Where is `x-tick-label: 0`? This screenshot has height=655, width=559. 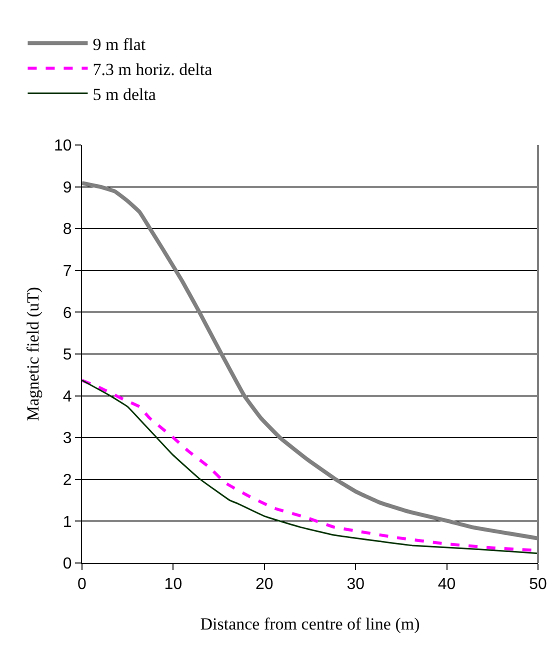
x-tick-label: 0 is located at coordinates (82, 585).